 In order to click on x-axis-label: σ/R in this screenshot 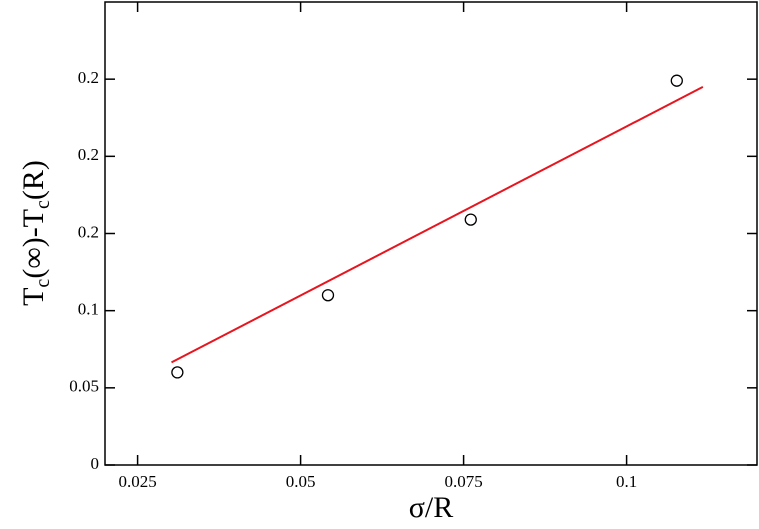, I will do `click(431, 507)`.